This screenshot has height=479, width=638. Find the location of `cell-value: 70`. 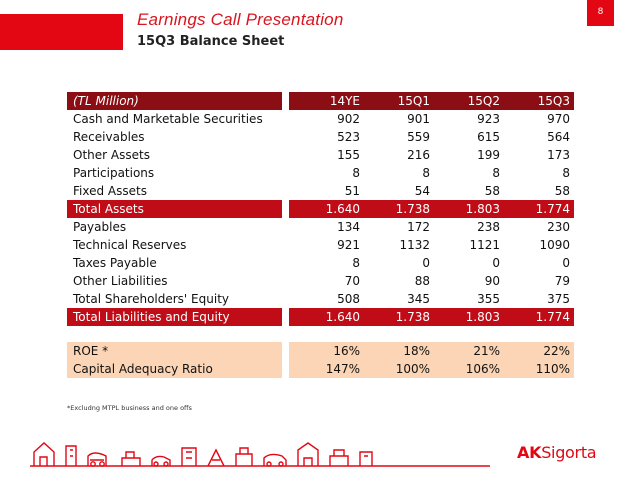

cell-value: 70 is located at coordinates (352, 281).